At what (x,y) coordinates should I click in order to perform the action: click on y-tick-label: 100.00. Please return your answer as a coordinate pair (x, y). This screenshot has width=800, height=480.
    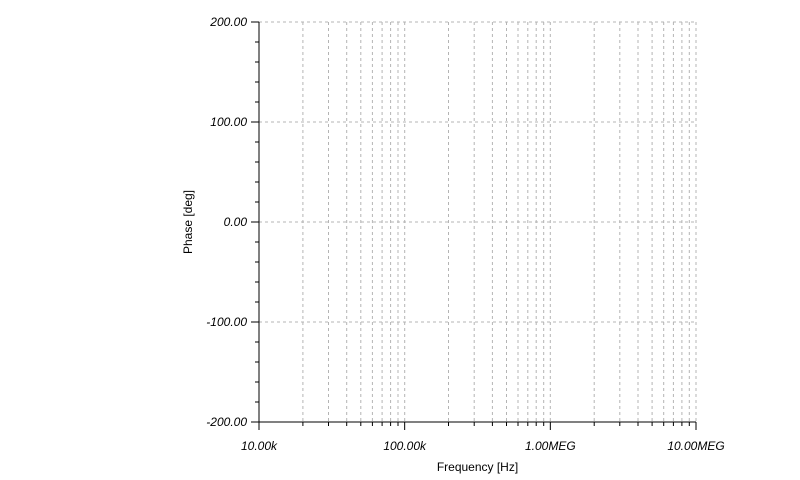
    Looking at the image, I should click on (228, 122).